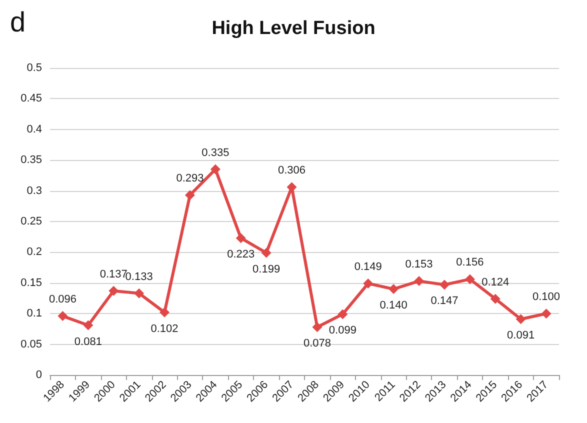 This screenshot has height=423, width=587. What do you see at coordinates (342, 330) in the screenshot?
I see `data-label: 0.099` at bounding box center [342, 330].